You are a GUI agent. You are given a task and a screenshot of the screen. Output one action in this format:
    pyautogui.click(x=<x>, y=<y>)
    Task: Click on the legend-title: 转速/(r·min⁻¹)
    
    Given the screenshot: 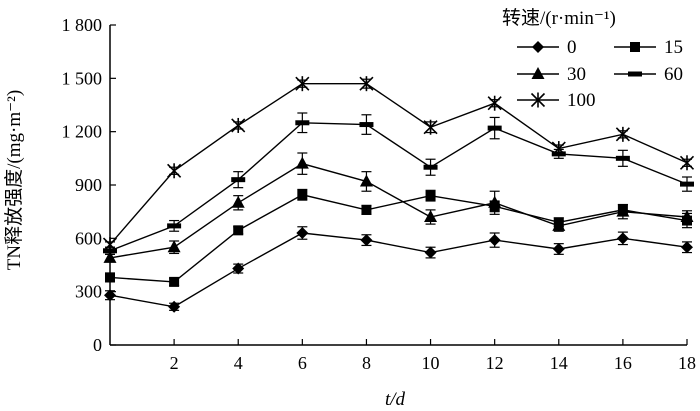 What is the action you would take?
    pyautogui.click(x=559, y=18)
    